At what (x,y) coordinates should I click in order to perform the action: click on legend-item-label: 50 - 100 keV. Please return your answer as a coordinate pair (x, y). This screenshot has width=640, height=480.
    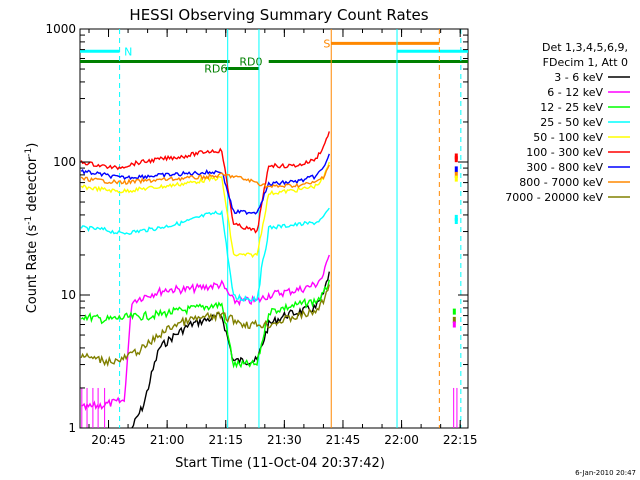
    Looking at the image, I should click on (568, 137).